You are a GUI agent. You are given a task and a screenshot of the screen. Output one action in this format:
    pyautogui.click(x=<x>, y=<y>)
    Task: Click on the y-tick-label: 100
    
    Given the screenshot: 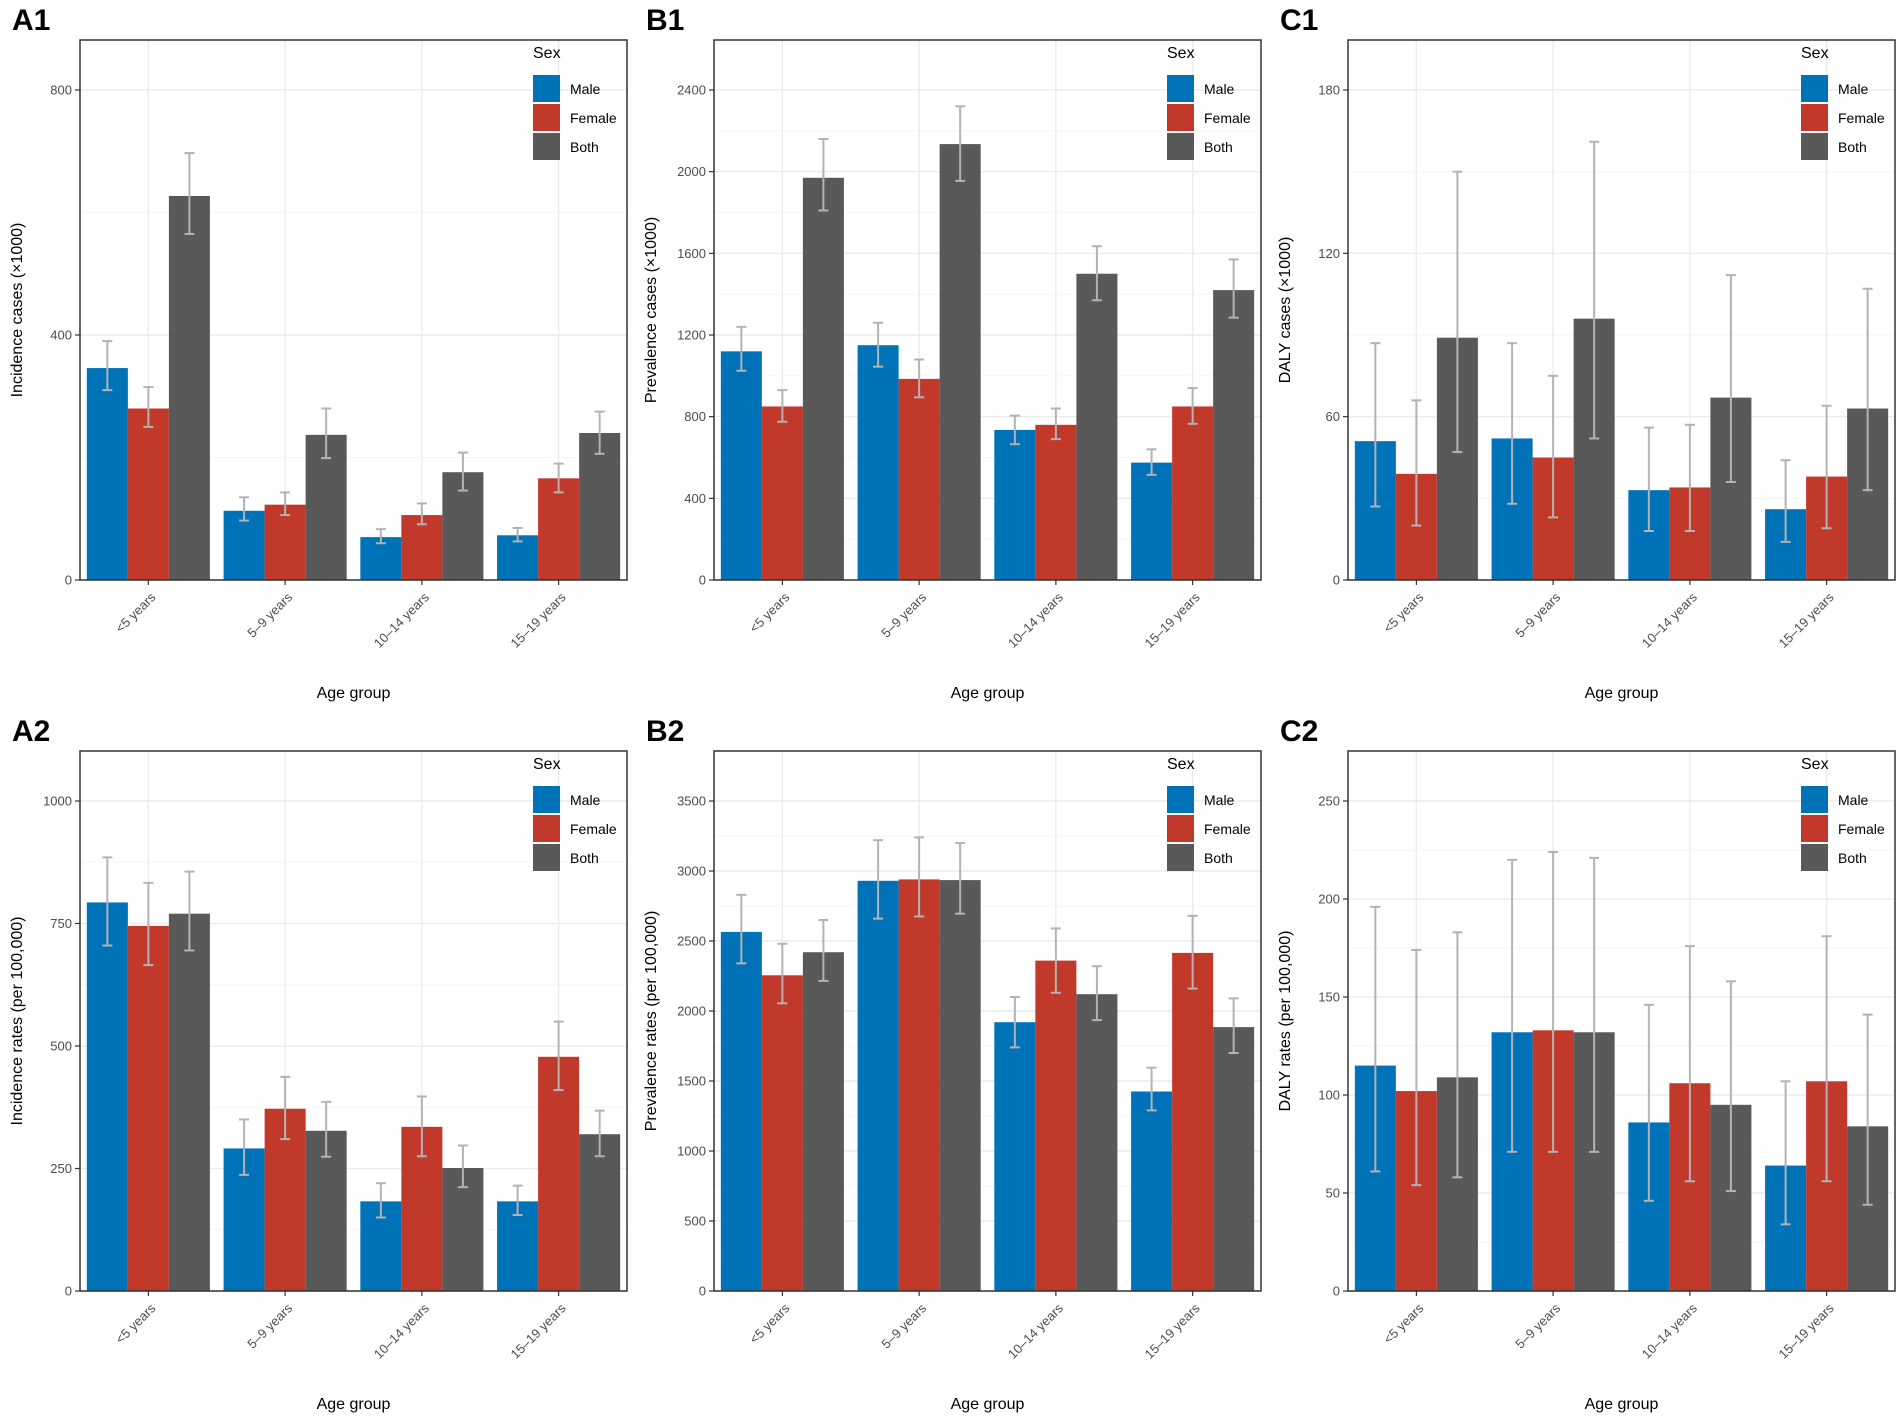 What is the action you would take?
    pyautogui.click(x=1329, y=1095)
    